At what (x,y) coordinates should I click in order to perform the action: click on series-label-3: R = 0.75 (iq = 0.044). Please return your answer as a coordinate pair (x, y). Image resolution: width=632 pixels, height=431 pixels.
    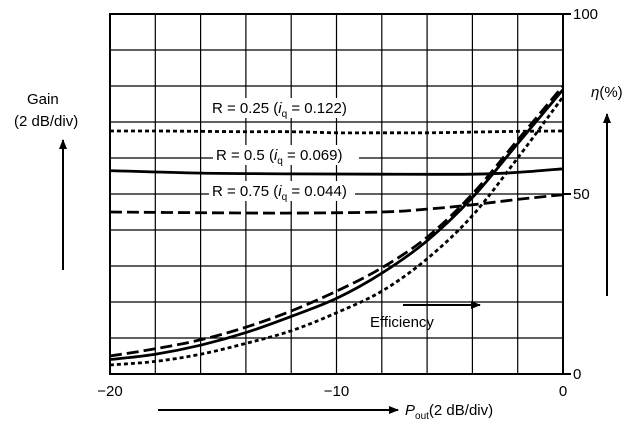
    Looking at the image, I should click on (279, 193).